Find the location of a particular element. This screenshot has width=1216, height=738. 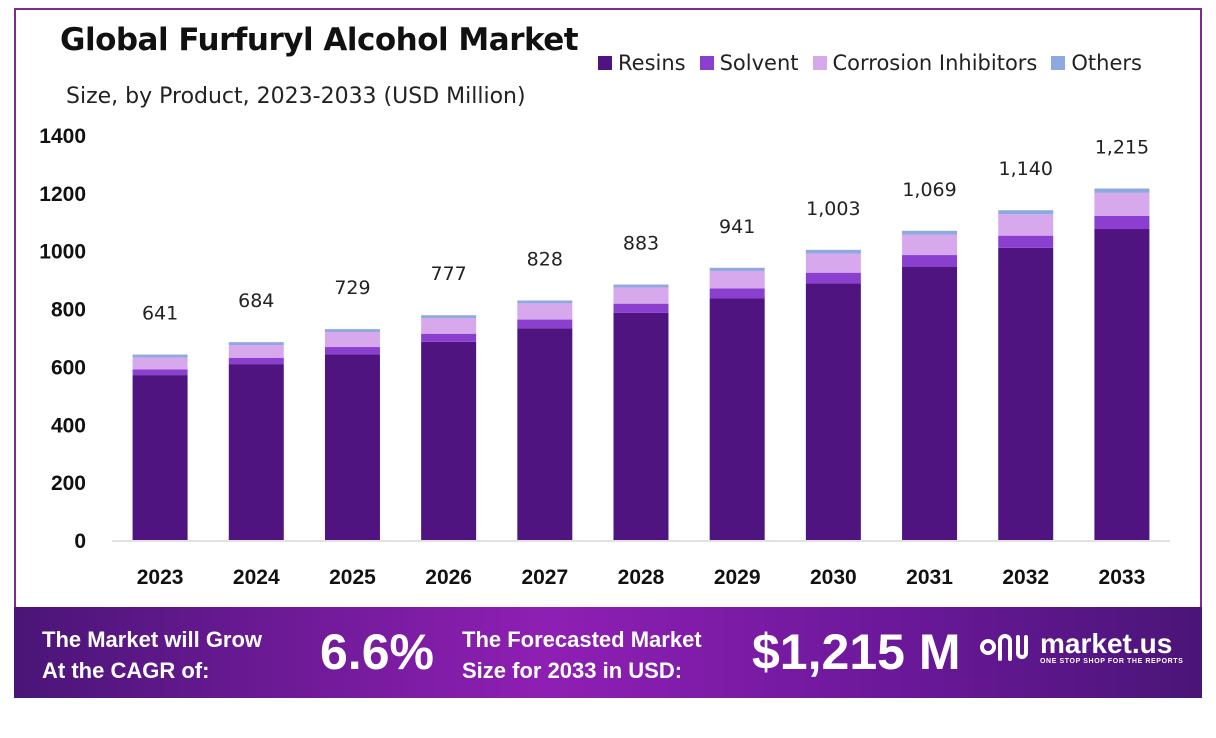

logo-brand: market.us is located at coordinates (1106, 643).